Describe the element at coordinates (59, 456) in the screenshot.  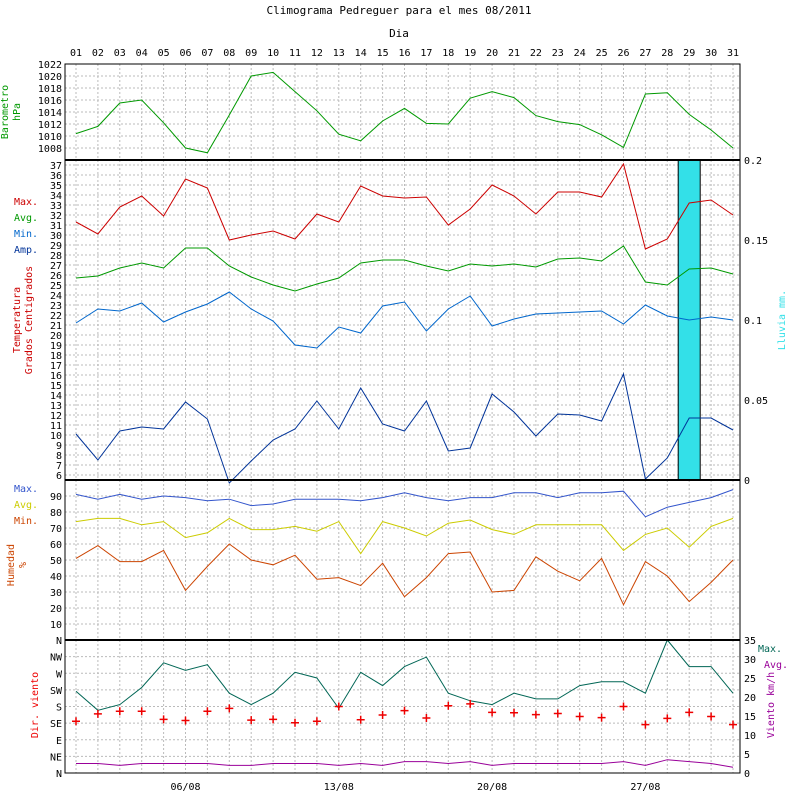
I see `temp-tick-label: 8` at that location.